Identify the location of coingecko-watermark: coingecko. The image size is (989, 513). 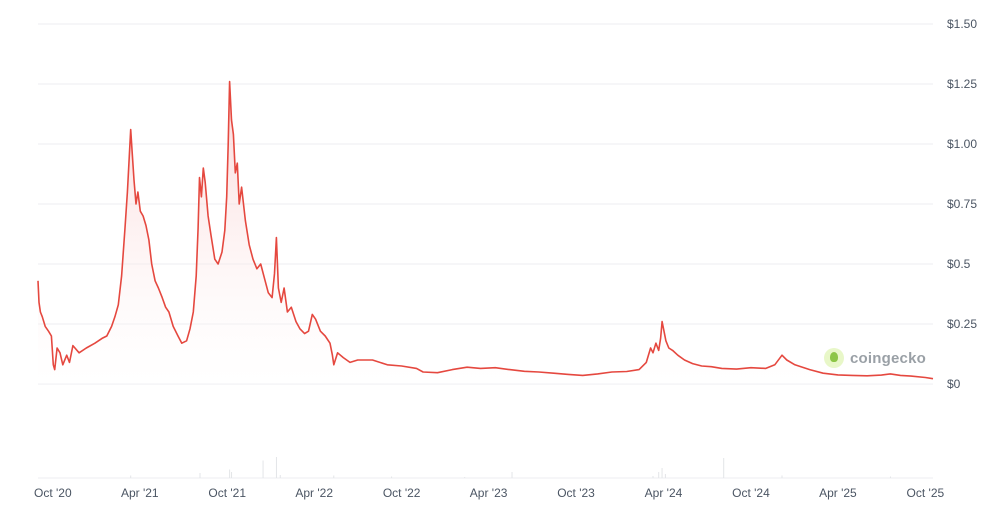
(875, 358).